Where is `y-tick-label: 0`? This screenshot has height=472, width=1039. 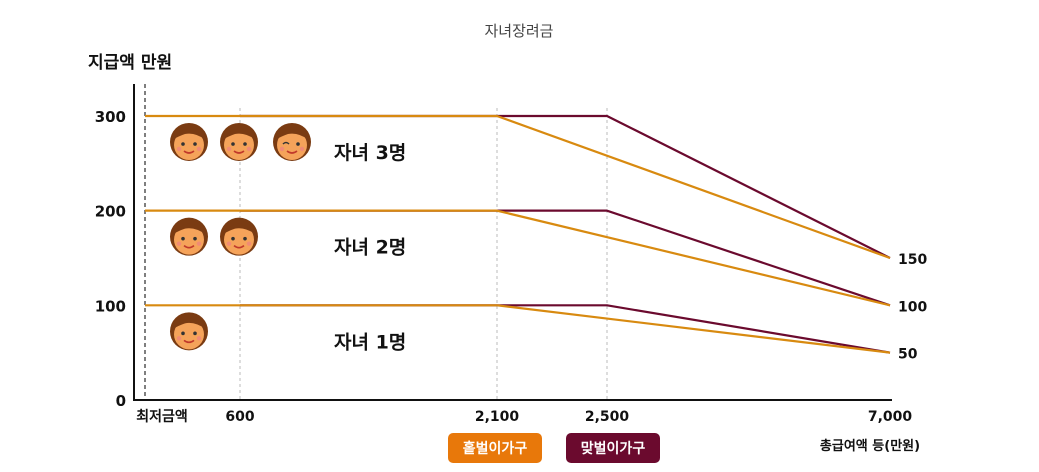
y-tick-label: 0 is located at coordinates (121, 401).